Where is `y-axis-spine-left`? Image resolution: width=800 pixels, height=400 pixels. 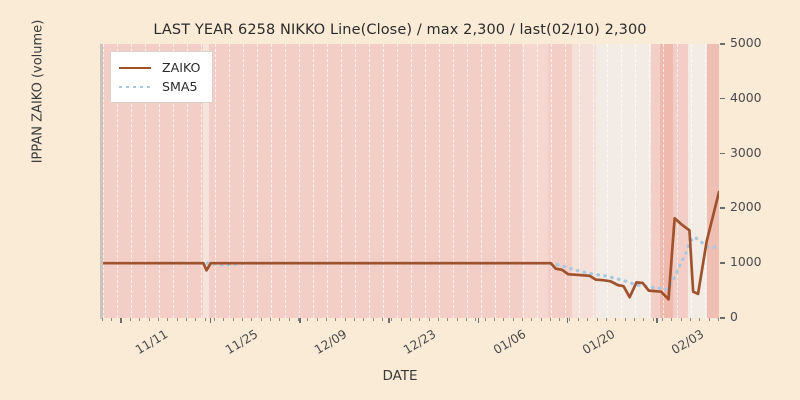
y-axis-spine-left is located at coordinates (101, 181).